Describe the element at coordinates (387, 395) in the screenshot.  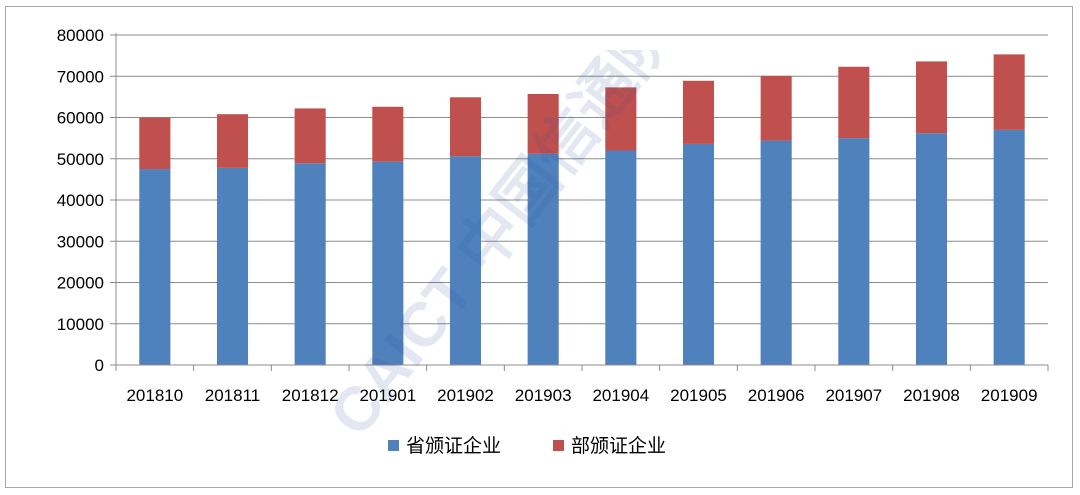
I see `x-tick-label: 201901` at that location.